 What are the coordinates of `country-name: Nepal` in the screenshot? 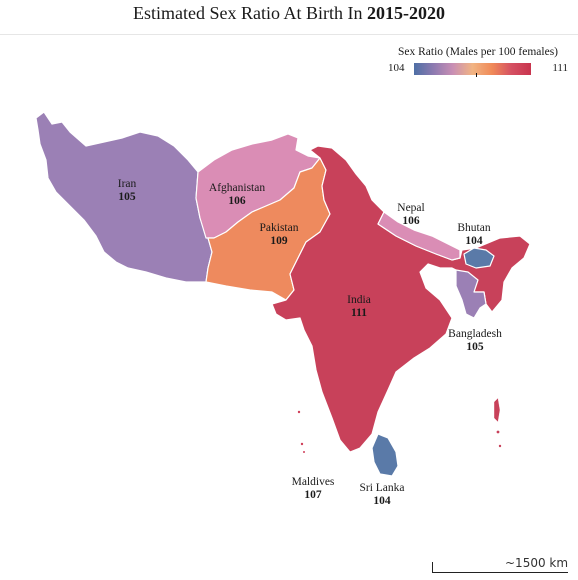 It's located at (411, 208).